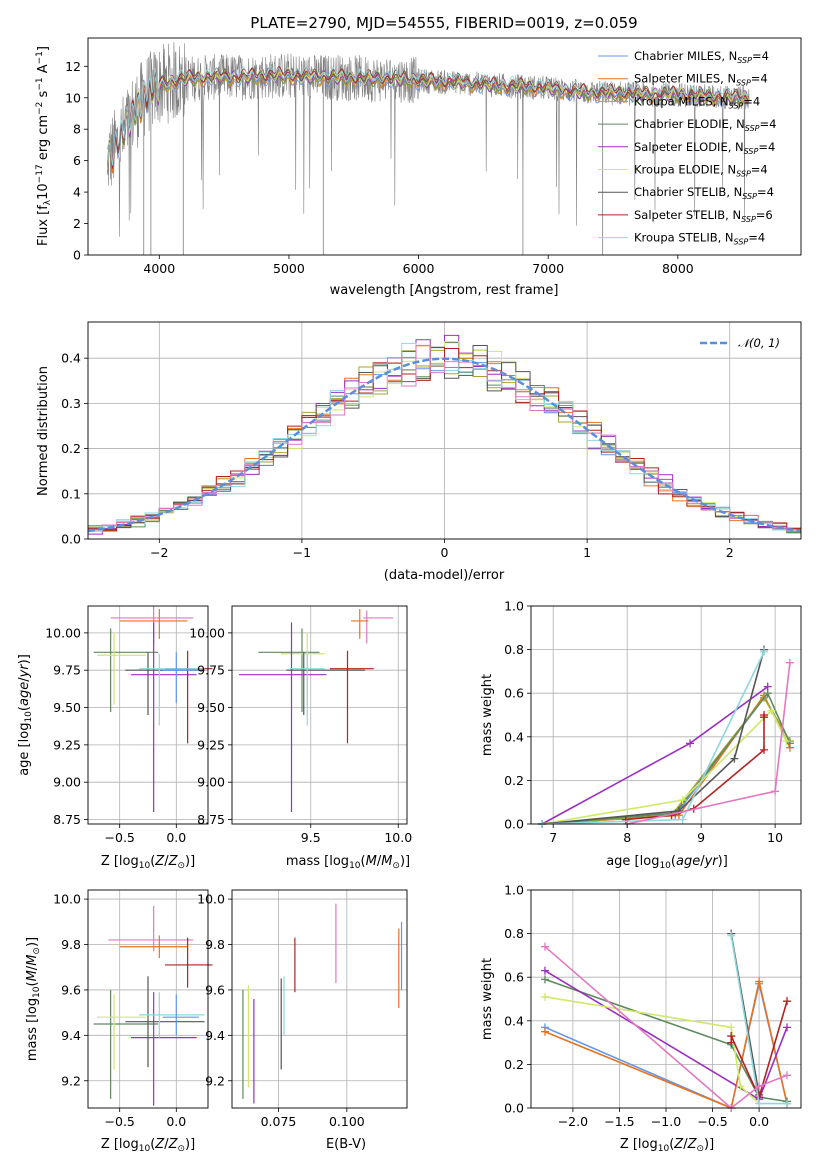 This screenshot has width=819, height=1170. I want to click on gaussian-curve, so click(444, 445).